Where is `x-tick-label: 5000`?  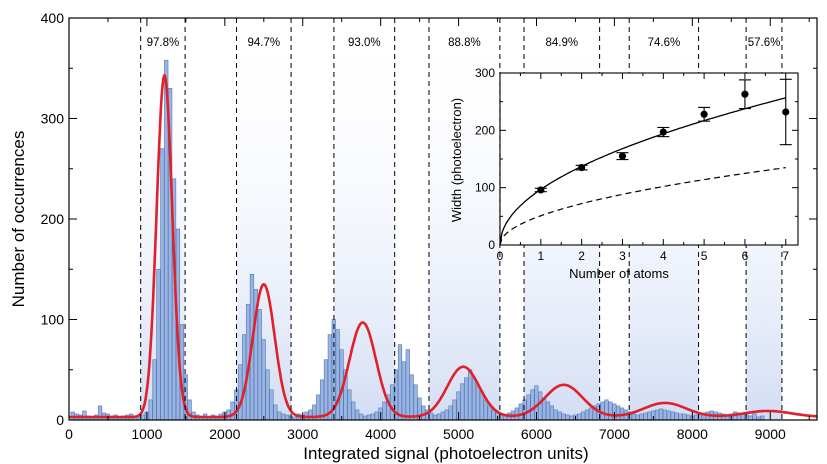
x-tick-label: 5000 is located at coordinates (458, 434).